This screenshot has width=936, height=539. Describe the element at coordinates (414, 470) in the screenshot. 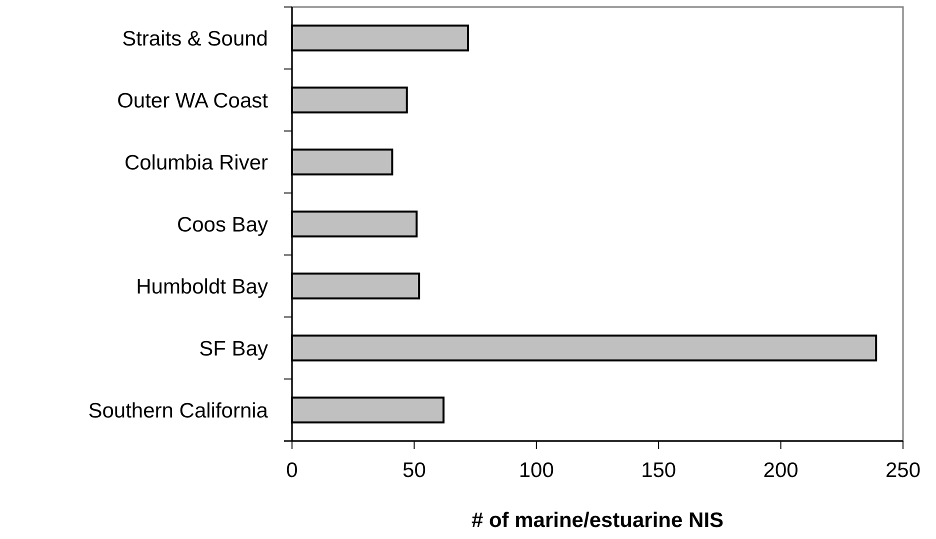

I see `x-tick-label: 50` at that location.